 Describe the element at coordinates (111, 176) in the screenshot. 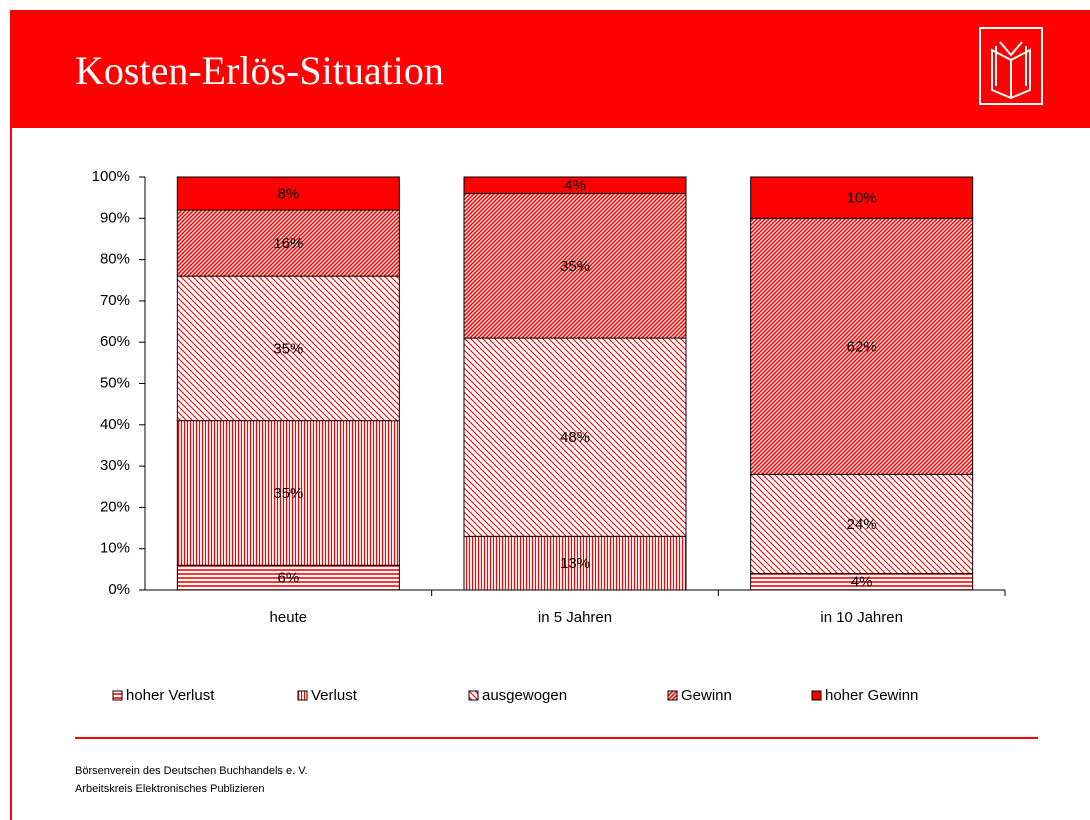

I see `y-tick-label: 100%` at that location.